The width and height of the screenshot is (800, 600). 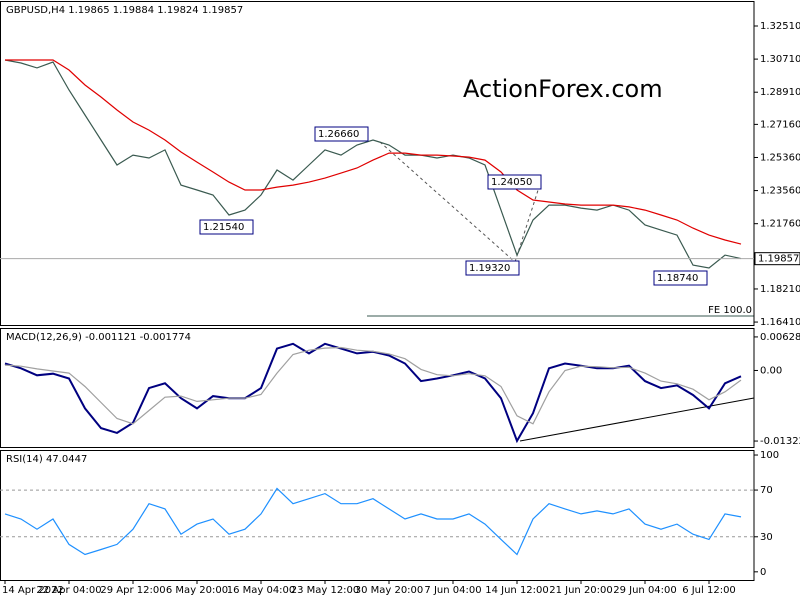 I want to click on current-price-label: 1.19857, so click(x=778, y=259).